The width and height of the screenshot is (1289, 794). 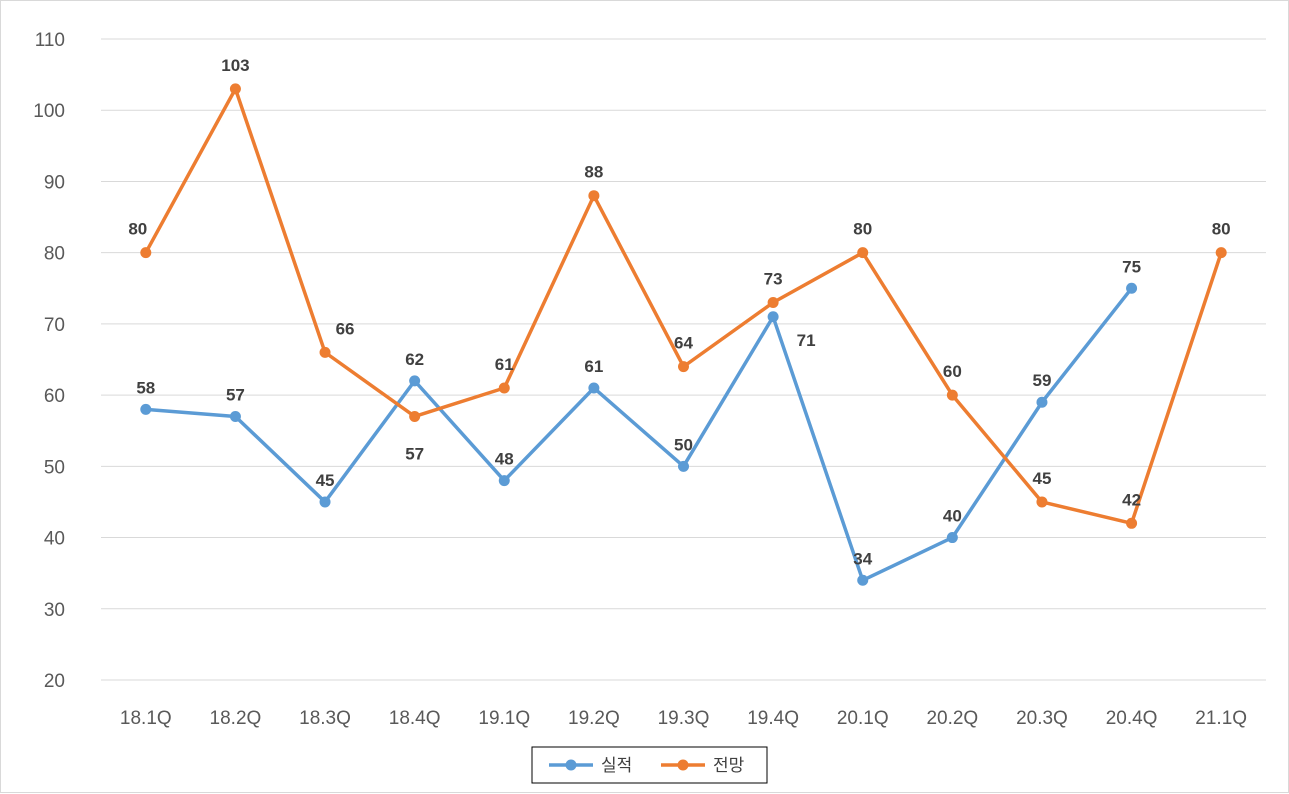 What do you see at coordinates (806, 340) in the screenshot?
I see `data-label: 71` at bounding box center [806, 340].